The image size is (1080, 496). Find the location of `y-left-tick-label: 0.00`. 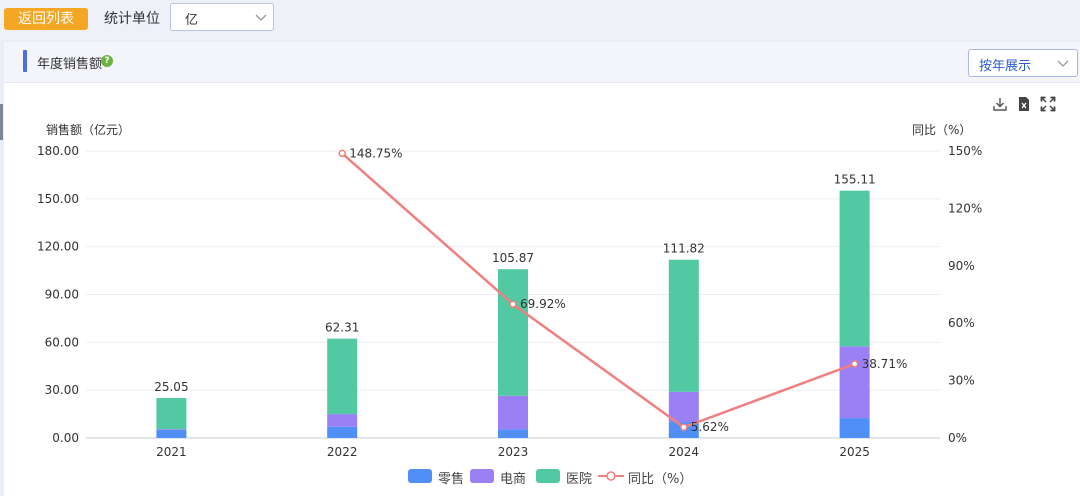

y-left-tick-label: 0.00 is located at coordinates (65, 438).